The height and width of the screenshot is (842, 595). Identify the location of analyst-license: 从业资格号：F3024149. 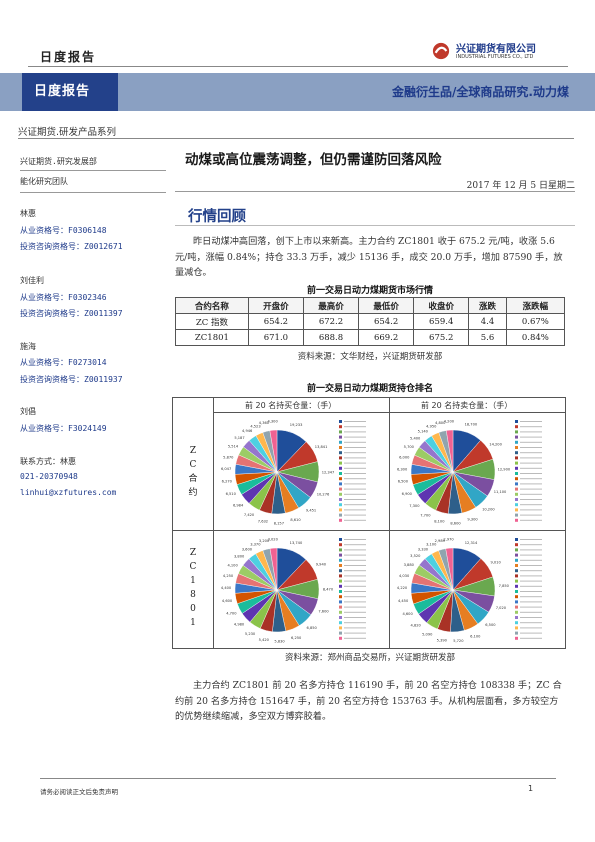
(63, 428).